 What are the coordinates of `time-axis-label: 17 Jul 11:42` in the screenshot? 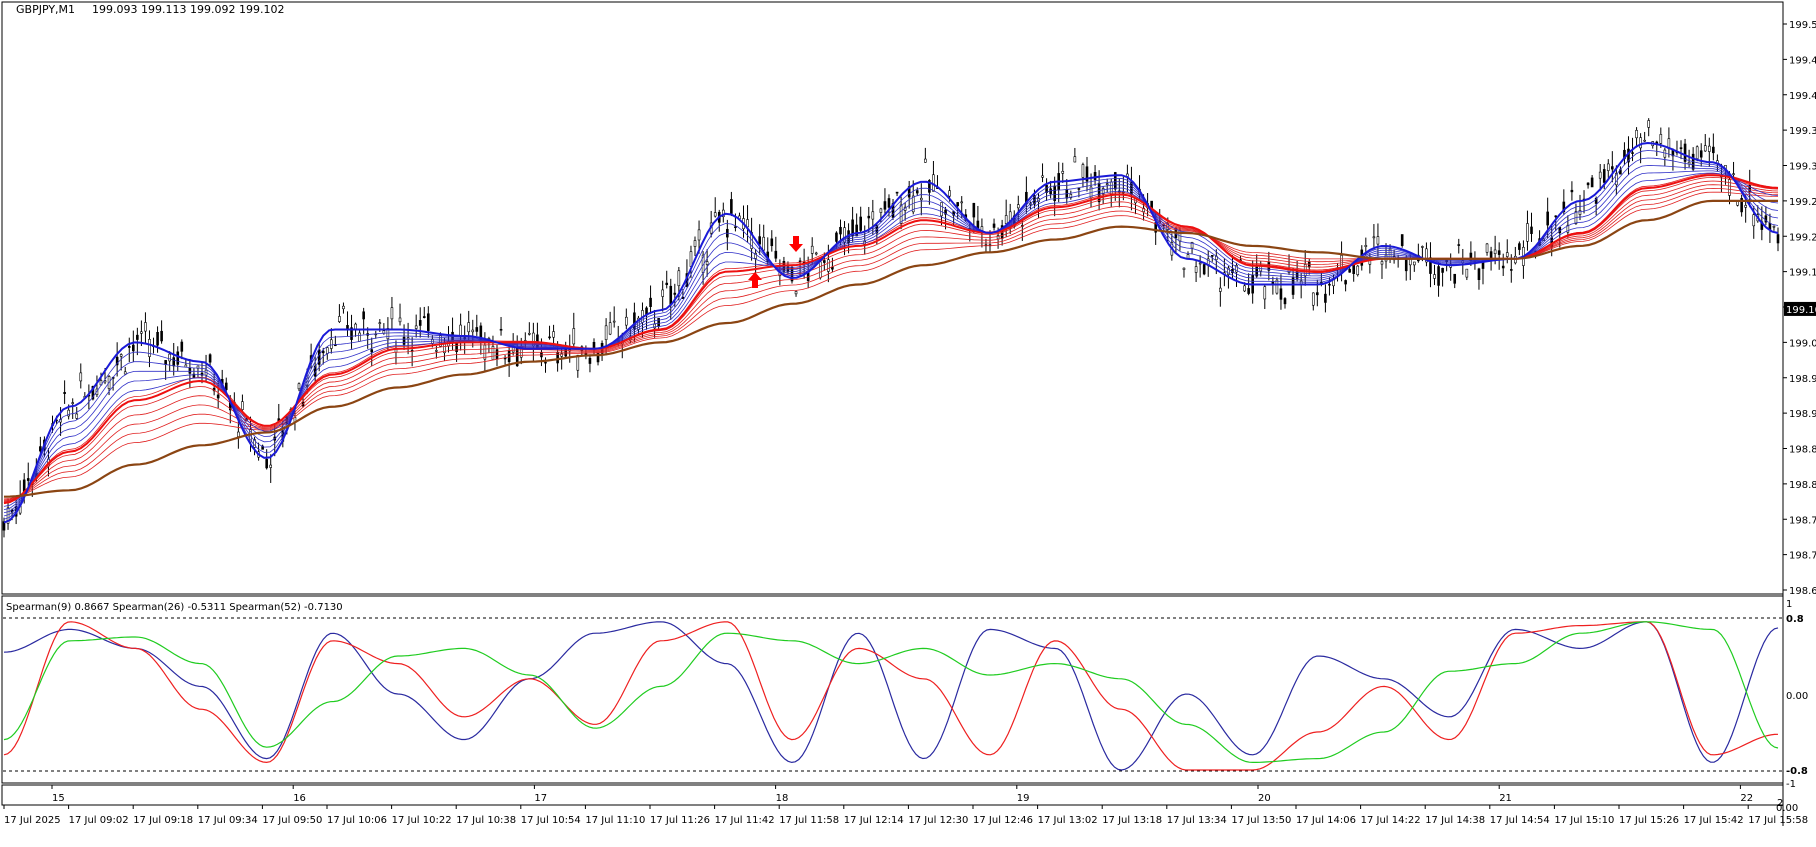 It's located at (745, 820).